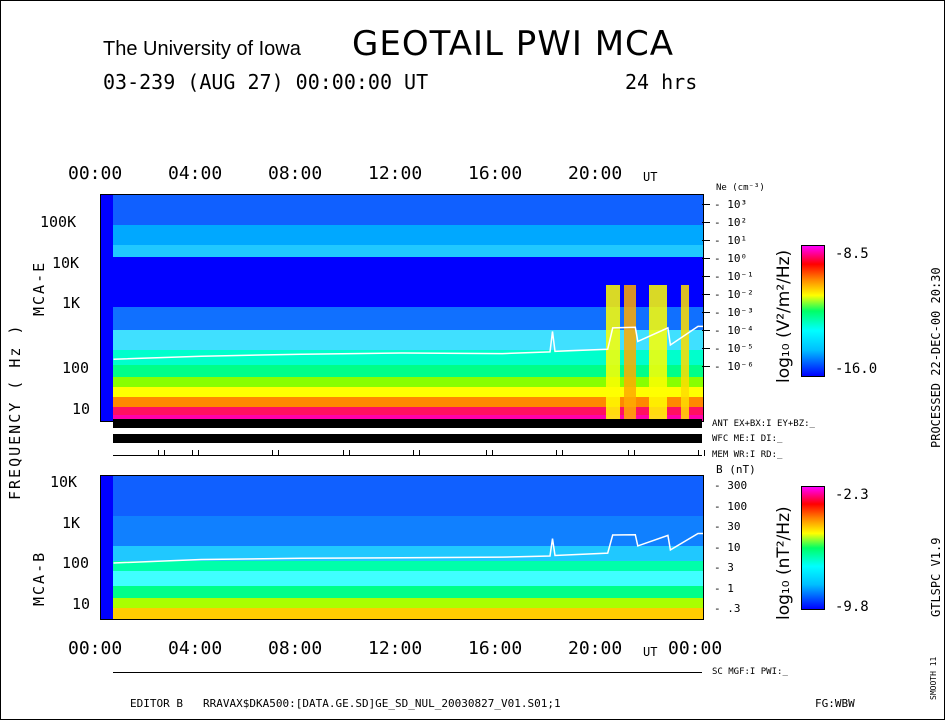 This screenshot has height=720, width=945. What do you see at coordinates (202, 49) in the screenshot?
I see `institution-label: The University of Iowa` at bounding box center [202, 49].